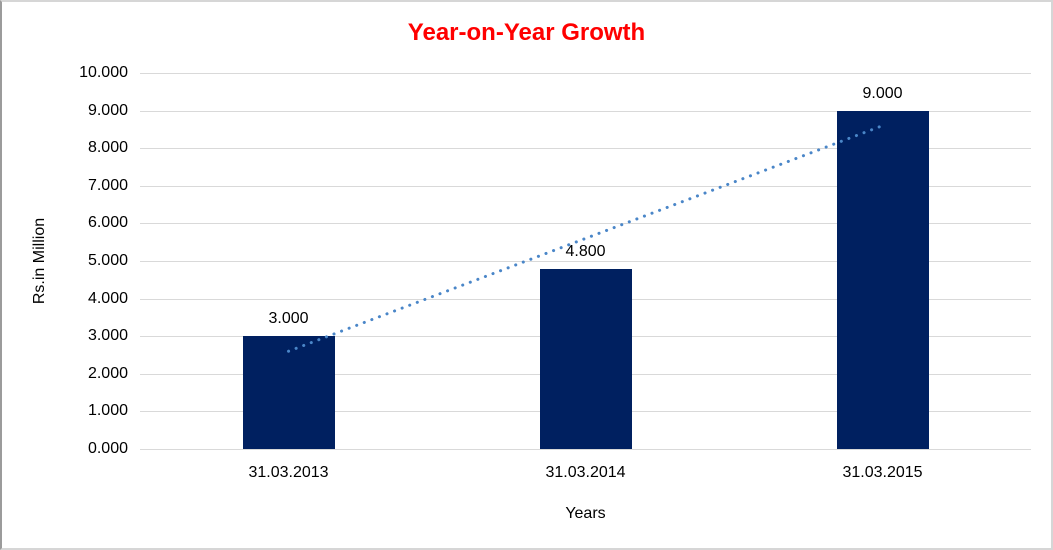 This screenshot has height=550, width=1053. What do you see at coordinates (585, 513) in the screenshot?
I see `x-axis-title: Years` at bounding box center [585, 513].